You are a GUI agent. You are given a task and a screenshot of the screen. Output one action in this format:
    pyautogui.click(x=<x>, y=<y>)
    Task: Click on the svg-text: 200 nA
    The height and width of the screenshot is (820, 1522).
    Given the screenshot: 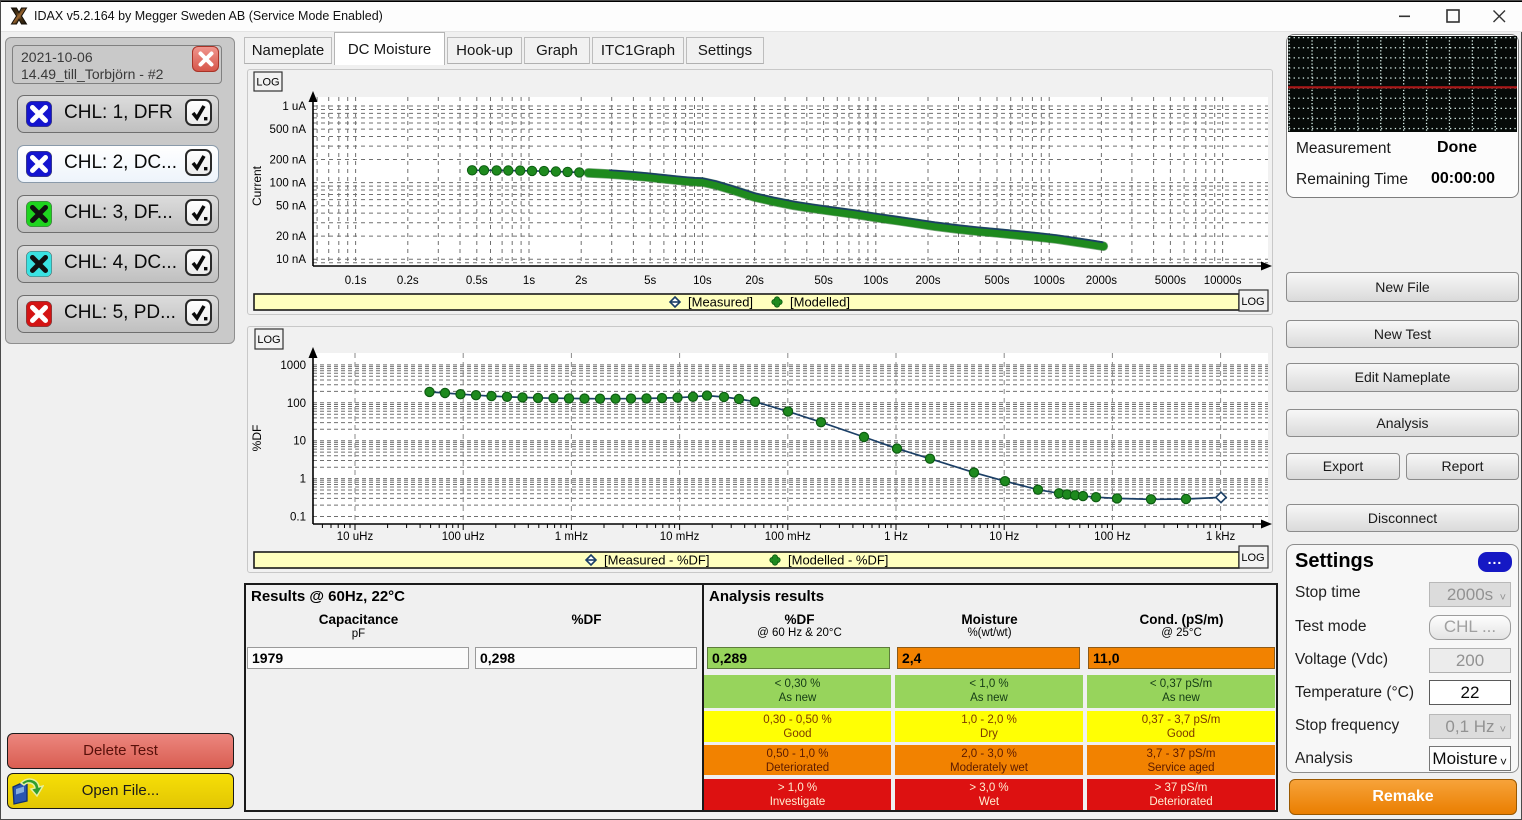 What is the action you would take?
    pyautogui.click(x=288, y=161)
    